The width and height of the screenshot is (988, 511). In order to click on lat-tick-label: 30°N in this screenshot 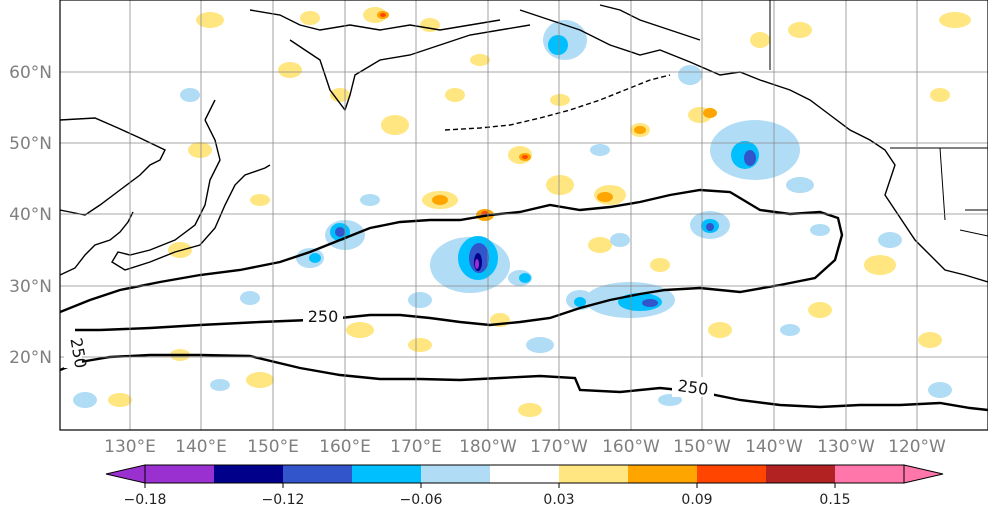, I will do `click(30, 287)`.